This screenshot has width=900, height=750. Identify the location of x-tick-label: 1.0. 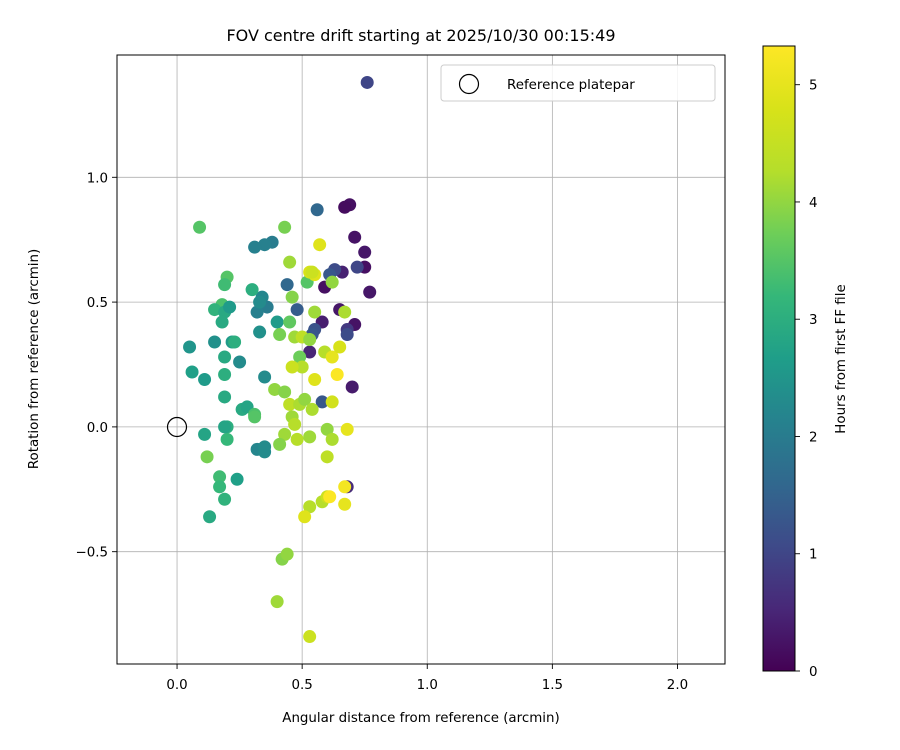
(427, 685).